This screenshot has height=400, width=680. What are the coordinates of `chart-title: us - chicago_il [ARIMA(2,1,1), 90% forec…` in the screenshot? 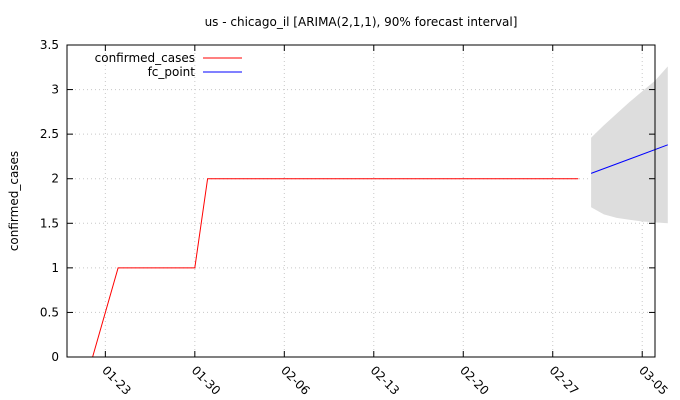 It's located at (361, 22).